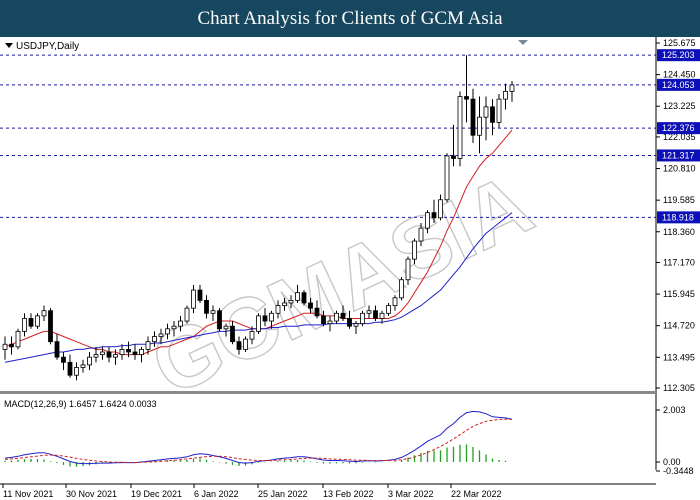 Image resolution: width=700 pixels, height=500 pixels. Describe the element at coordinates (476, 494) in the screenshot. I see `time-tick-label: 22 Mar 2022` at that location.